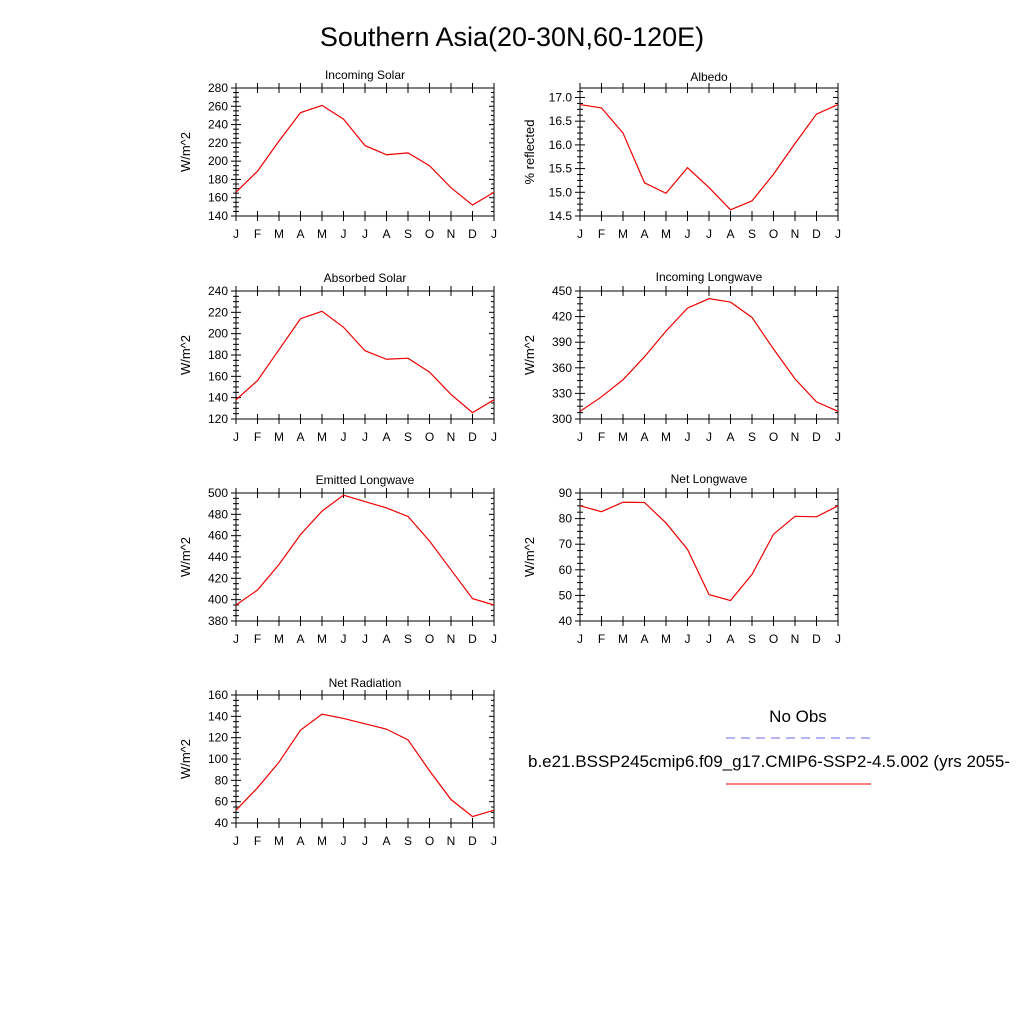  Describe the element at coordinates (566, 544) in the screenshot. I see `y-tick-label: 70` at that location.